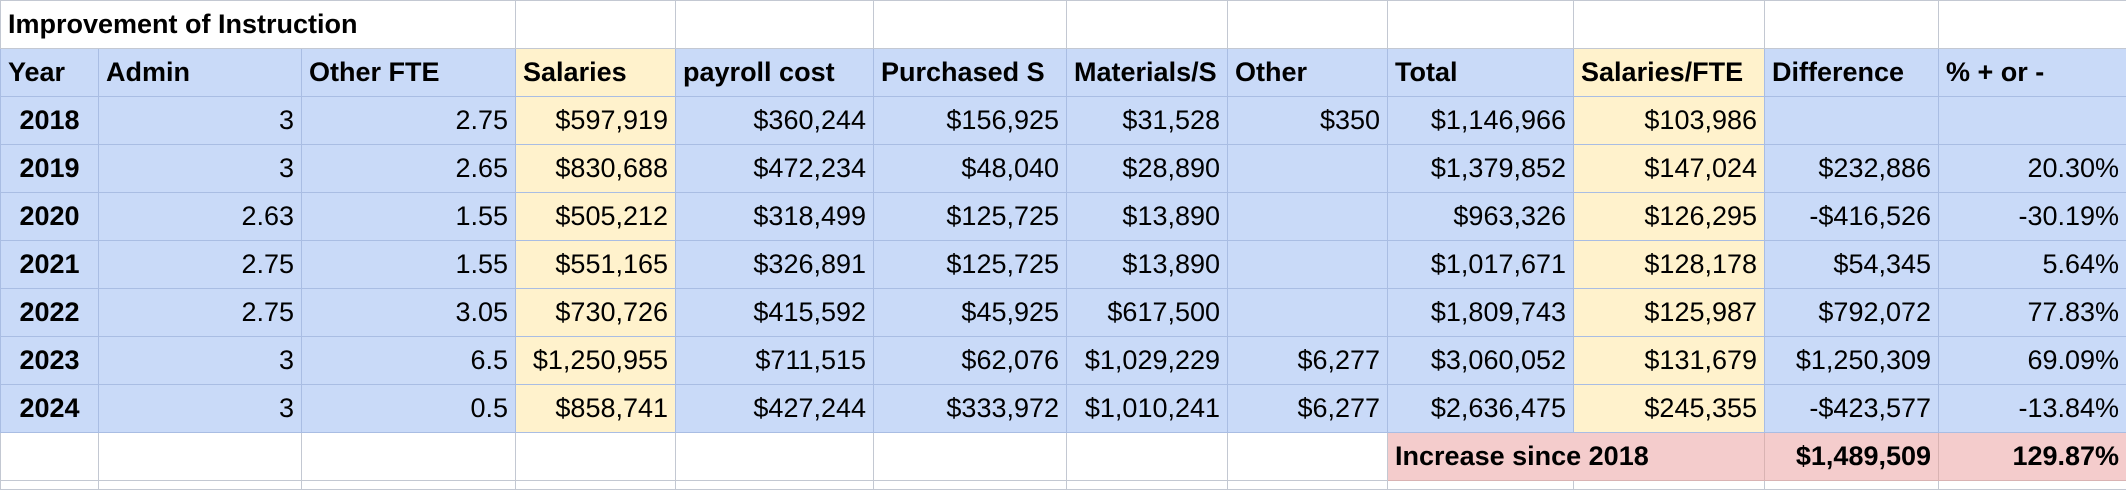 This screenshot has height=495, width=2126. Describe the element at coordinates (970, 312) in the screenshot. I see `data-cell: $45,925` at that location.